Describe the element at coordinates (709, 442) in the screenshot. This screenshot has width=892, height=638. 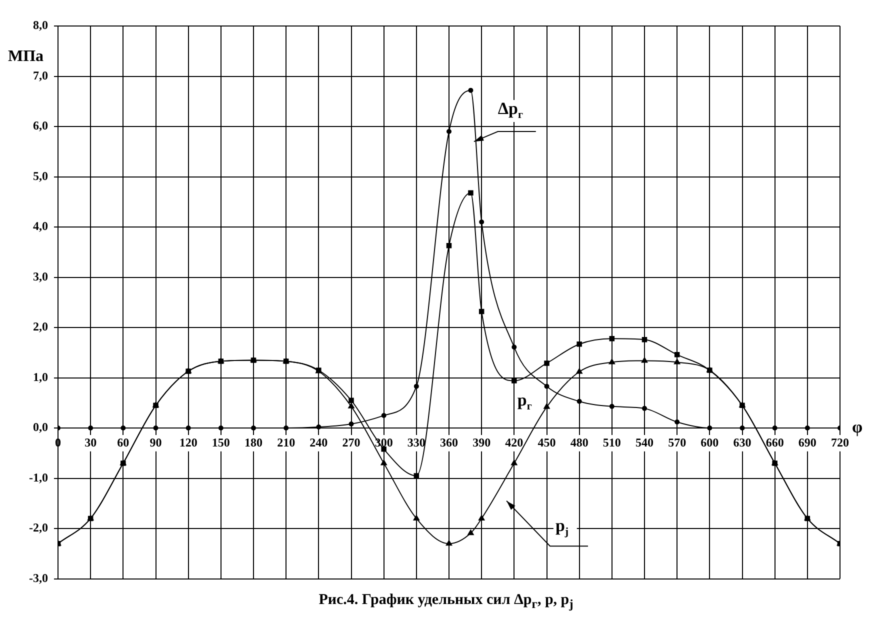
I see `x-tick-label: 600` at that location.